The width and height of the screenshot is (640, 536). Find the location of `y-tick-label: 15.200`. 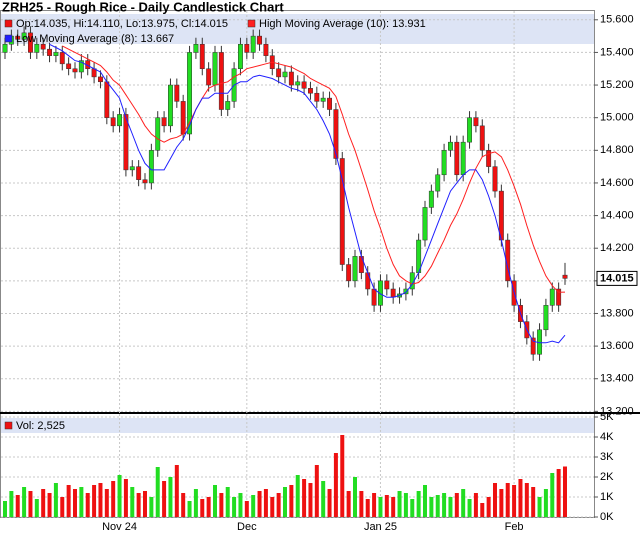

y-tick-label: 15.200 is located at coordinates (617, 85).